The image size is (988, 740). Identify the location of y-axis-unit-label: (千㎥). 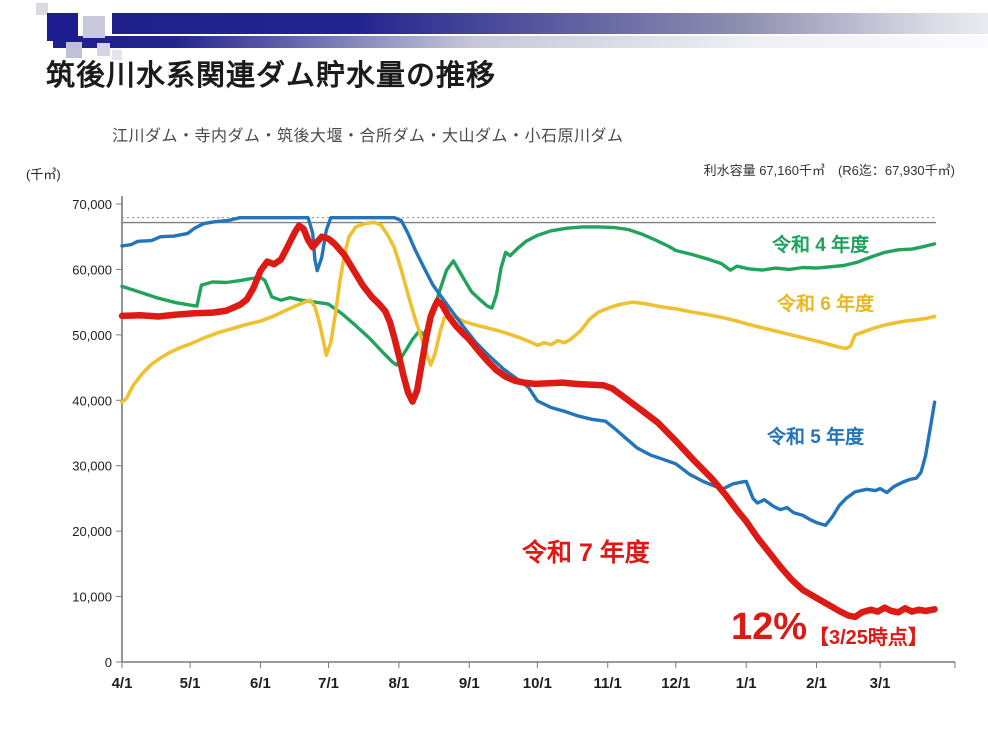
(43, 174).